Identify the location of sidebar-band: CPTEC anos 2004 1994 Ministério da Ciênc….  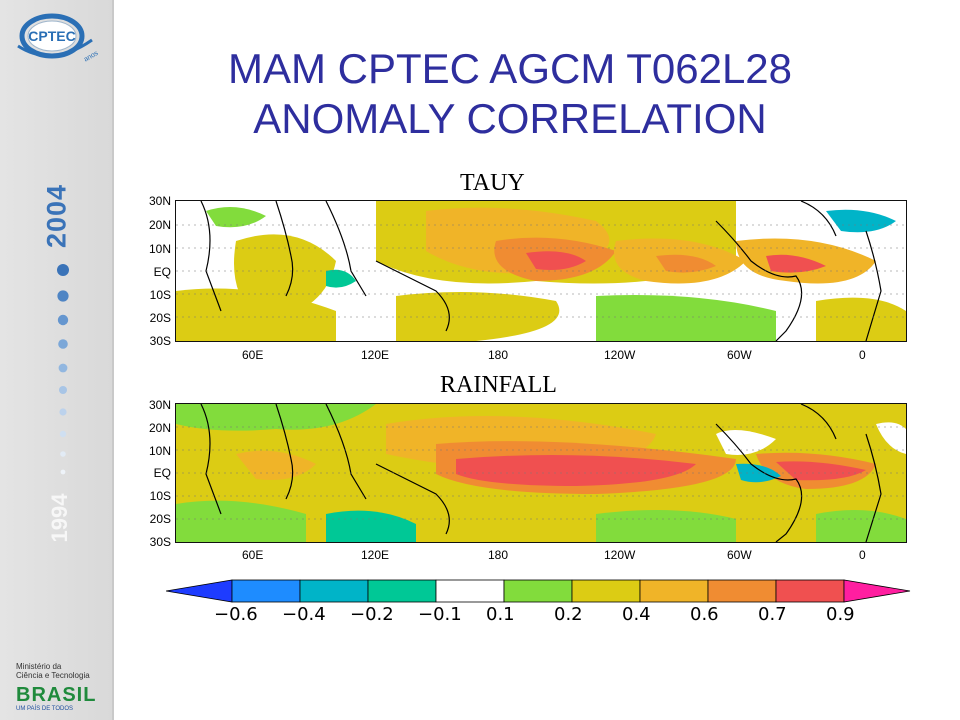
(57, 360).